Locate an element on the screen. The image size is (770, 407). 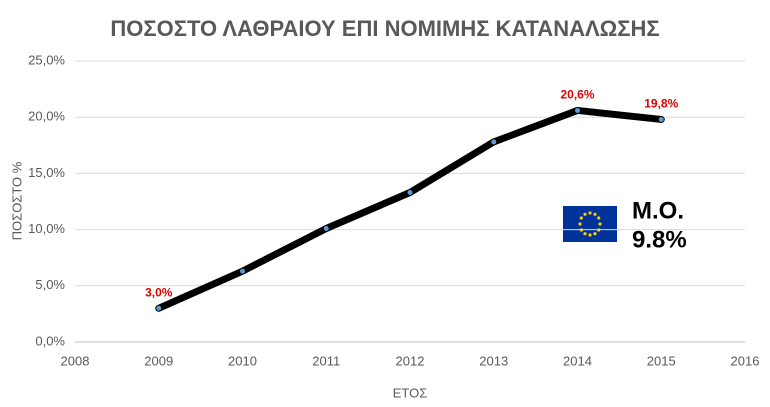
data-label: 20,6% is located at coordinates (577, 95).